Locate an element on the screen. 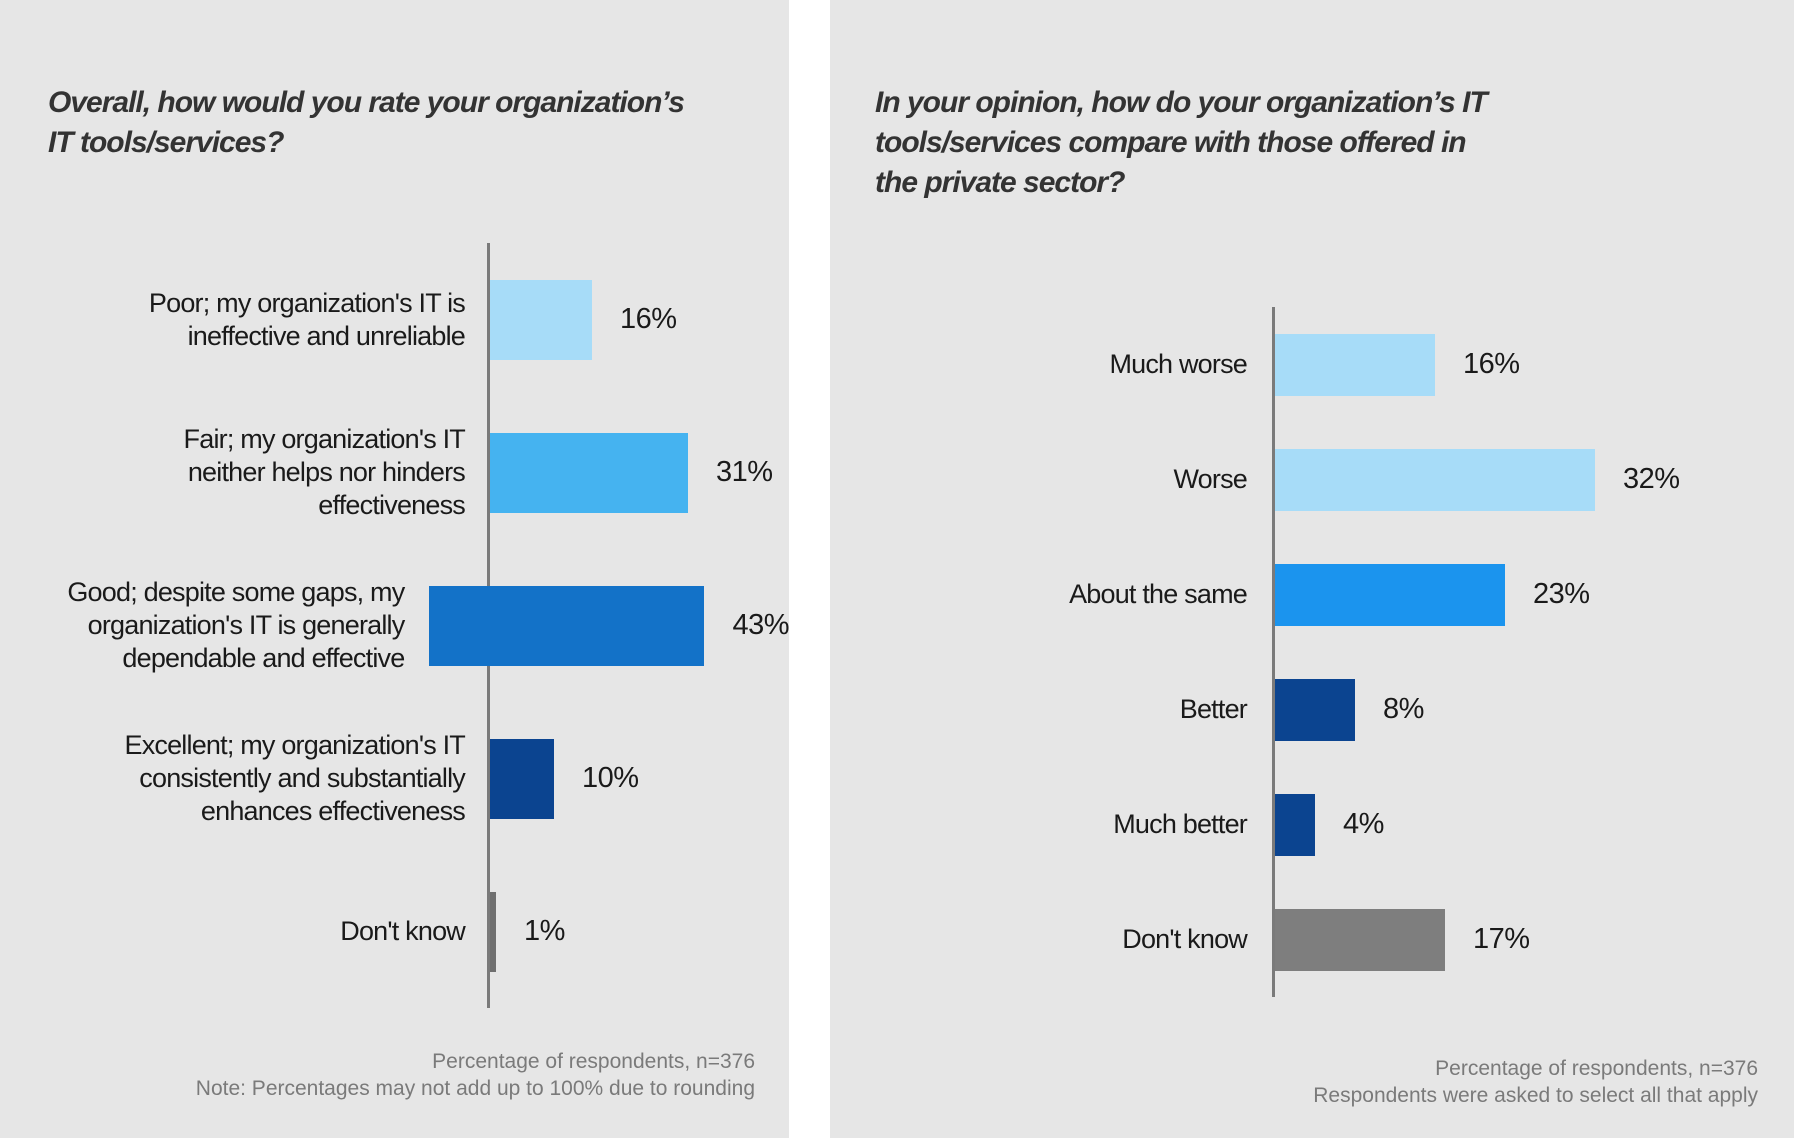  bar-row: Don't know 1% is located at coordinates (394, 931).